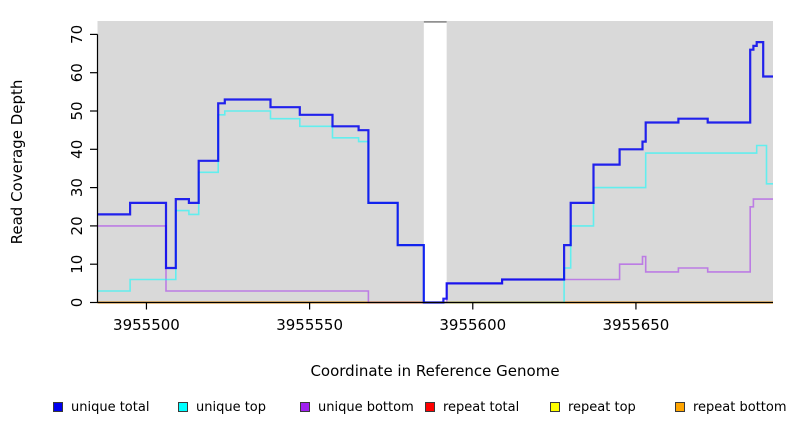 The height and width of the screenshot is (432, 792). Describe the element at coordinates (740, 407) in the screenshot. I see `legend-label: repeat bottom` at that location.